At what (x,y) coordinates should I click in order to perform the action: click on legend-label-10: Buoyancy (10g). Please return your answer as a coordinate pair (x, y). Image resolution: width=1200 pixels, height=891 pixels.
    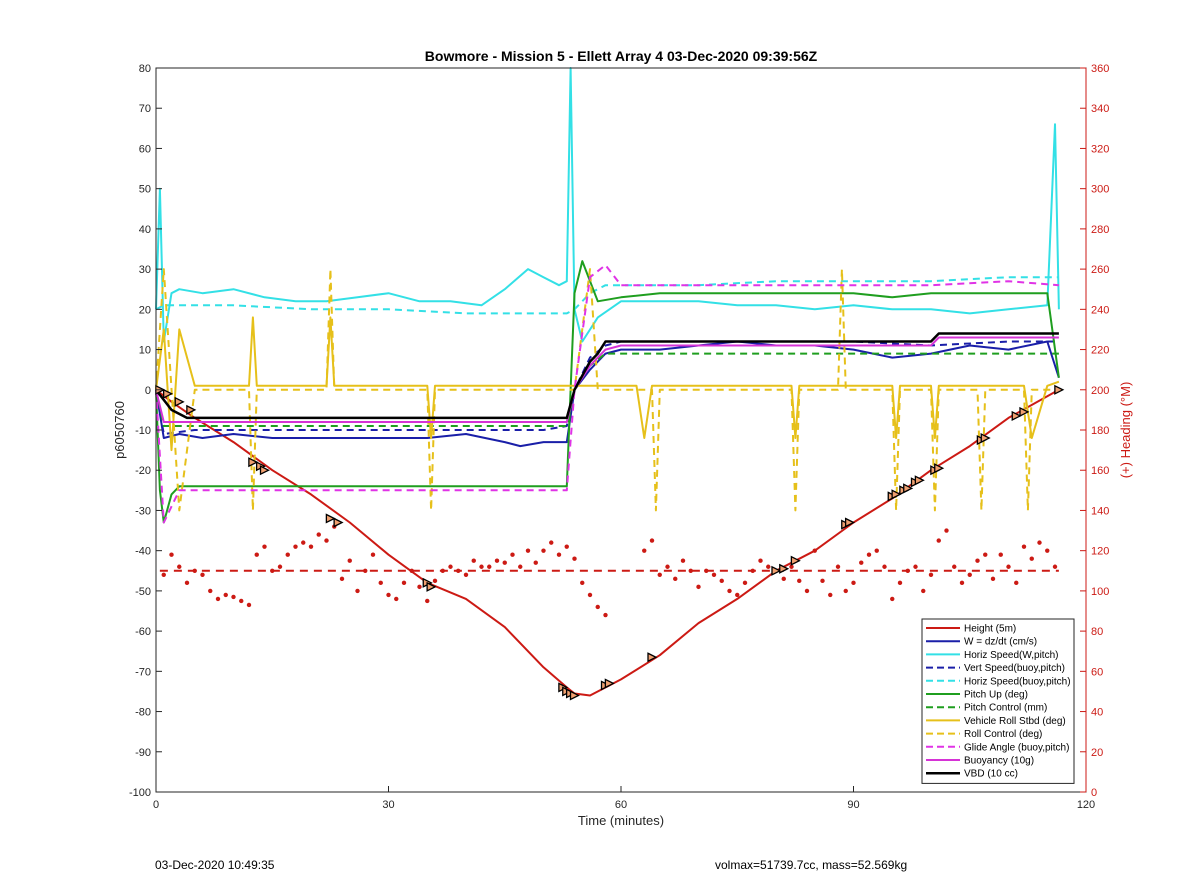
    Looking at the image, I should click on (999, 761).